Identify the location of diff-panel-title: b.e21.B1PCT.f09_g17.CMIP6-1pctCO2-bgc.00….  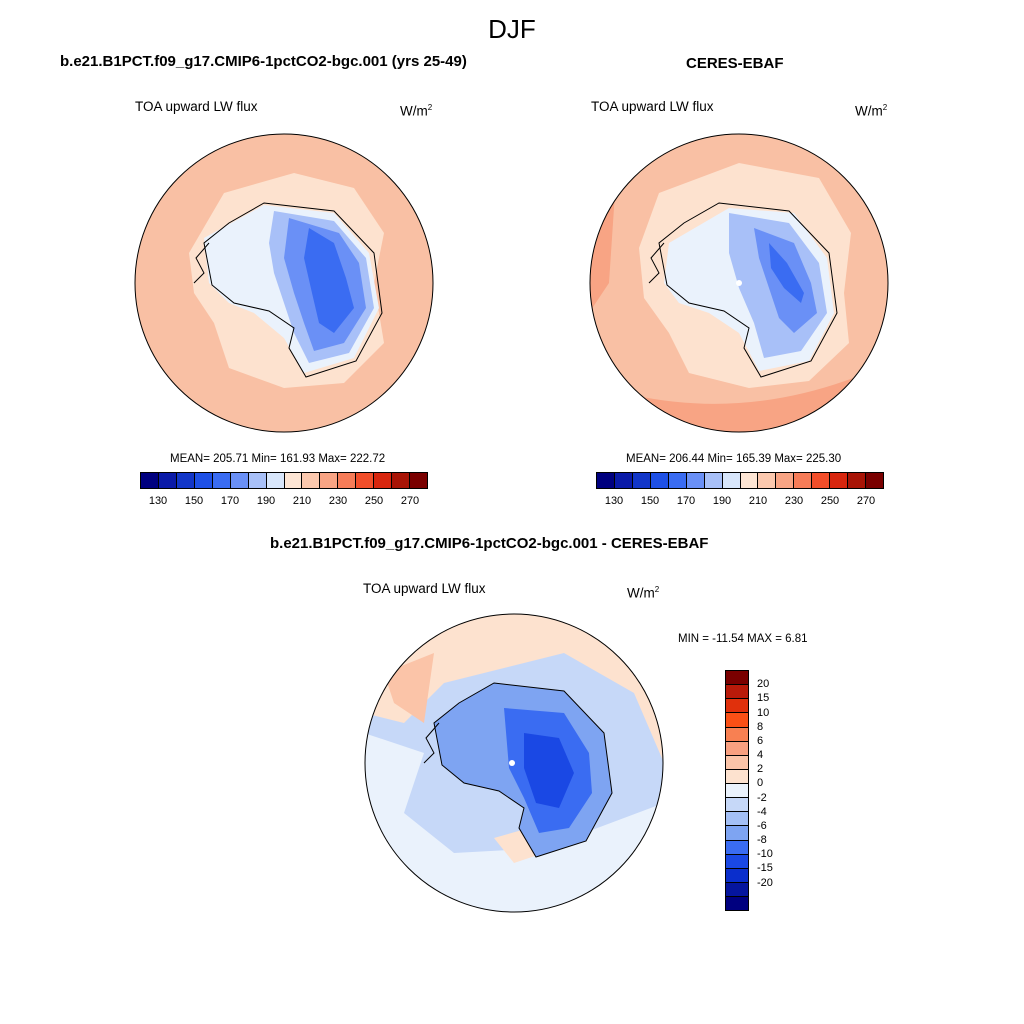
(489, 543).